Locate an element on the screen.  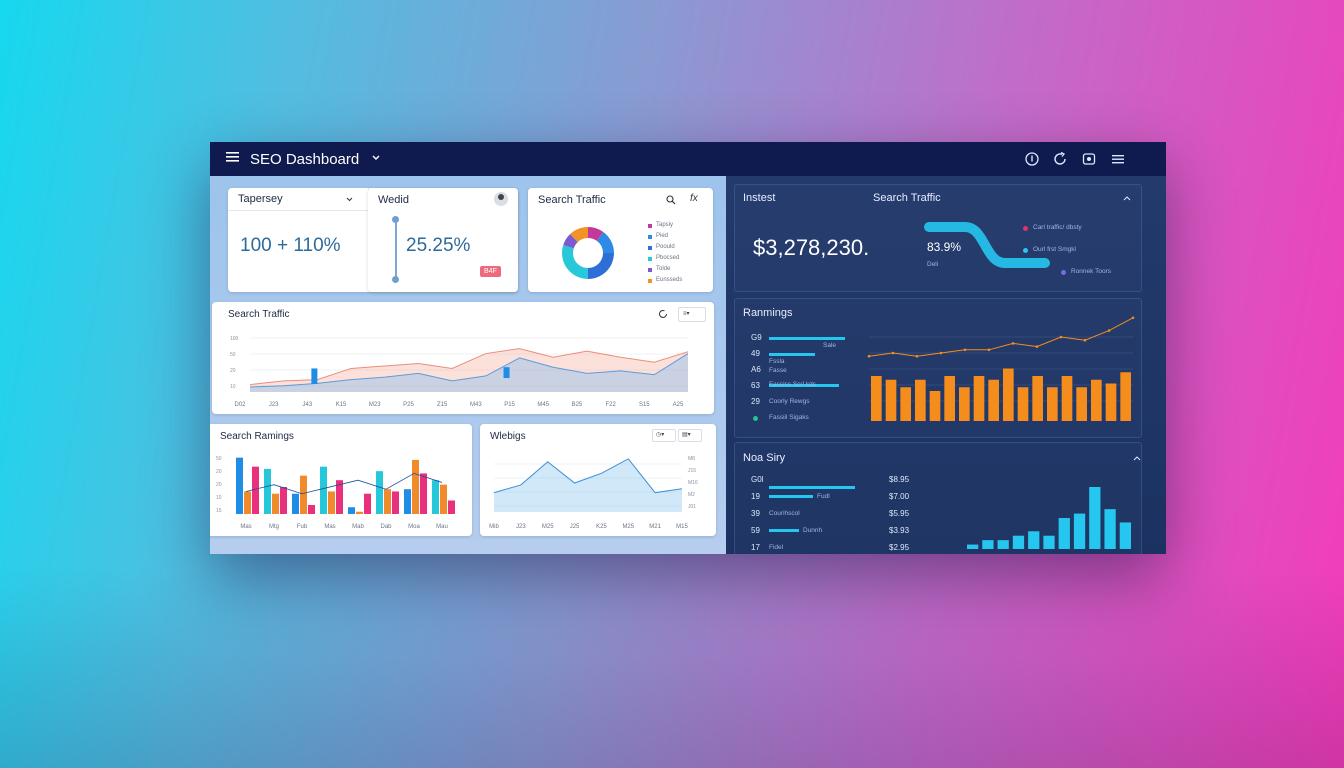
x-tick-label: J43 is located at coordinates (308, 405).